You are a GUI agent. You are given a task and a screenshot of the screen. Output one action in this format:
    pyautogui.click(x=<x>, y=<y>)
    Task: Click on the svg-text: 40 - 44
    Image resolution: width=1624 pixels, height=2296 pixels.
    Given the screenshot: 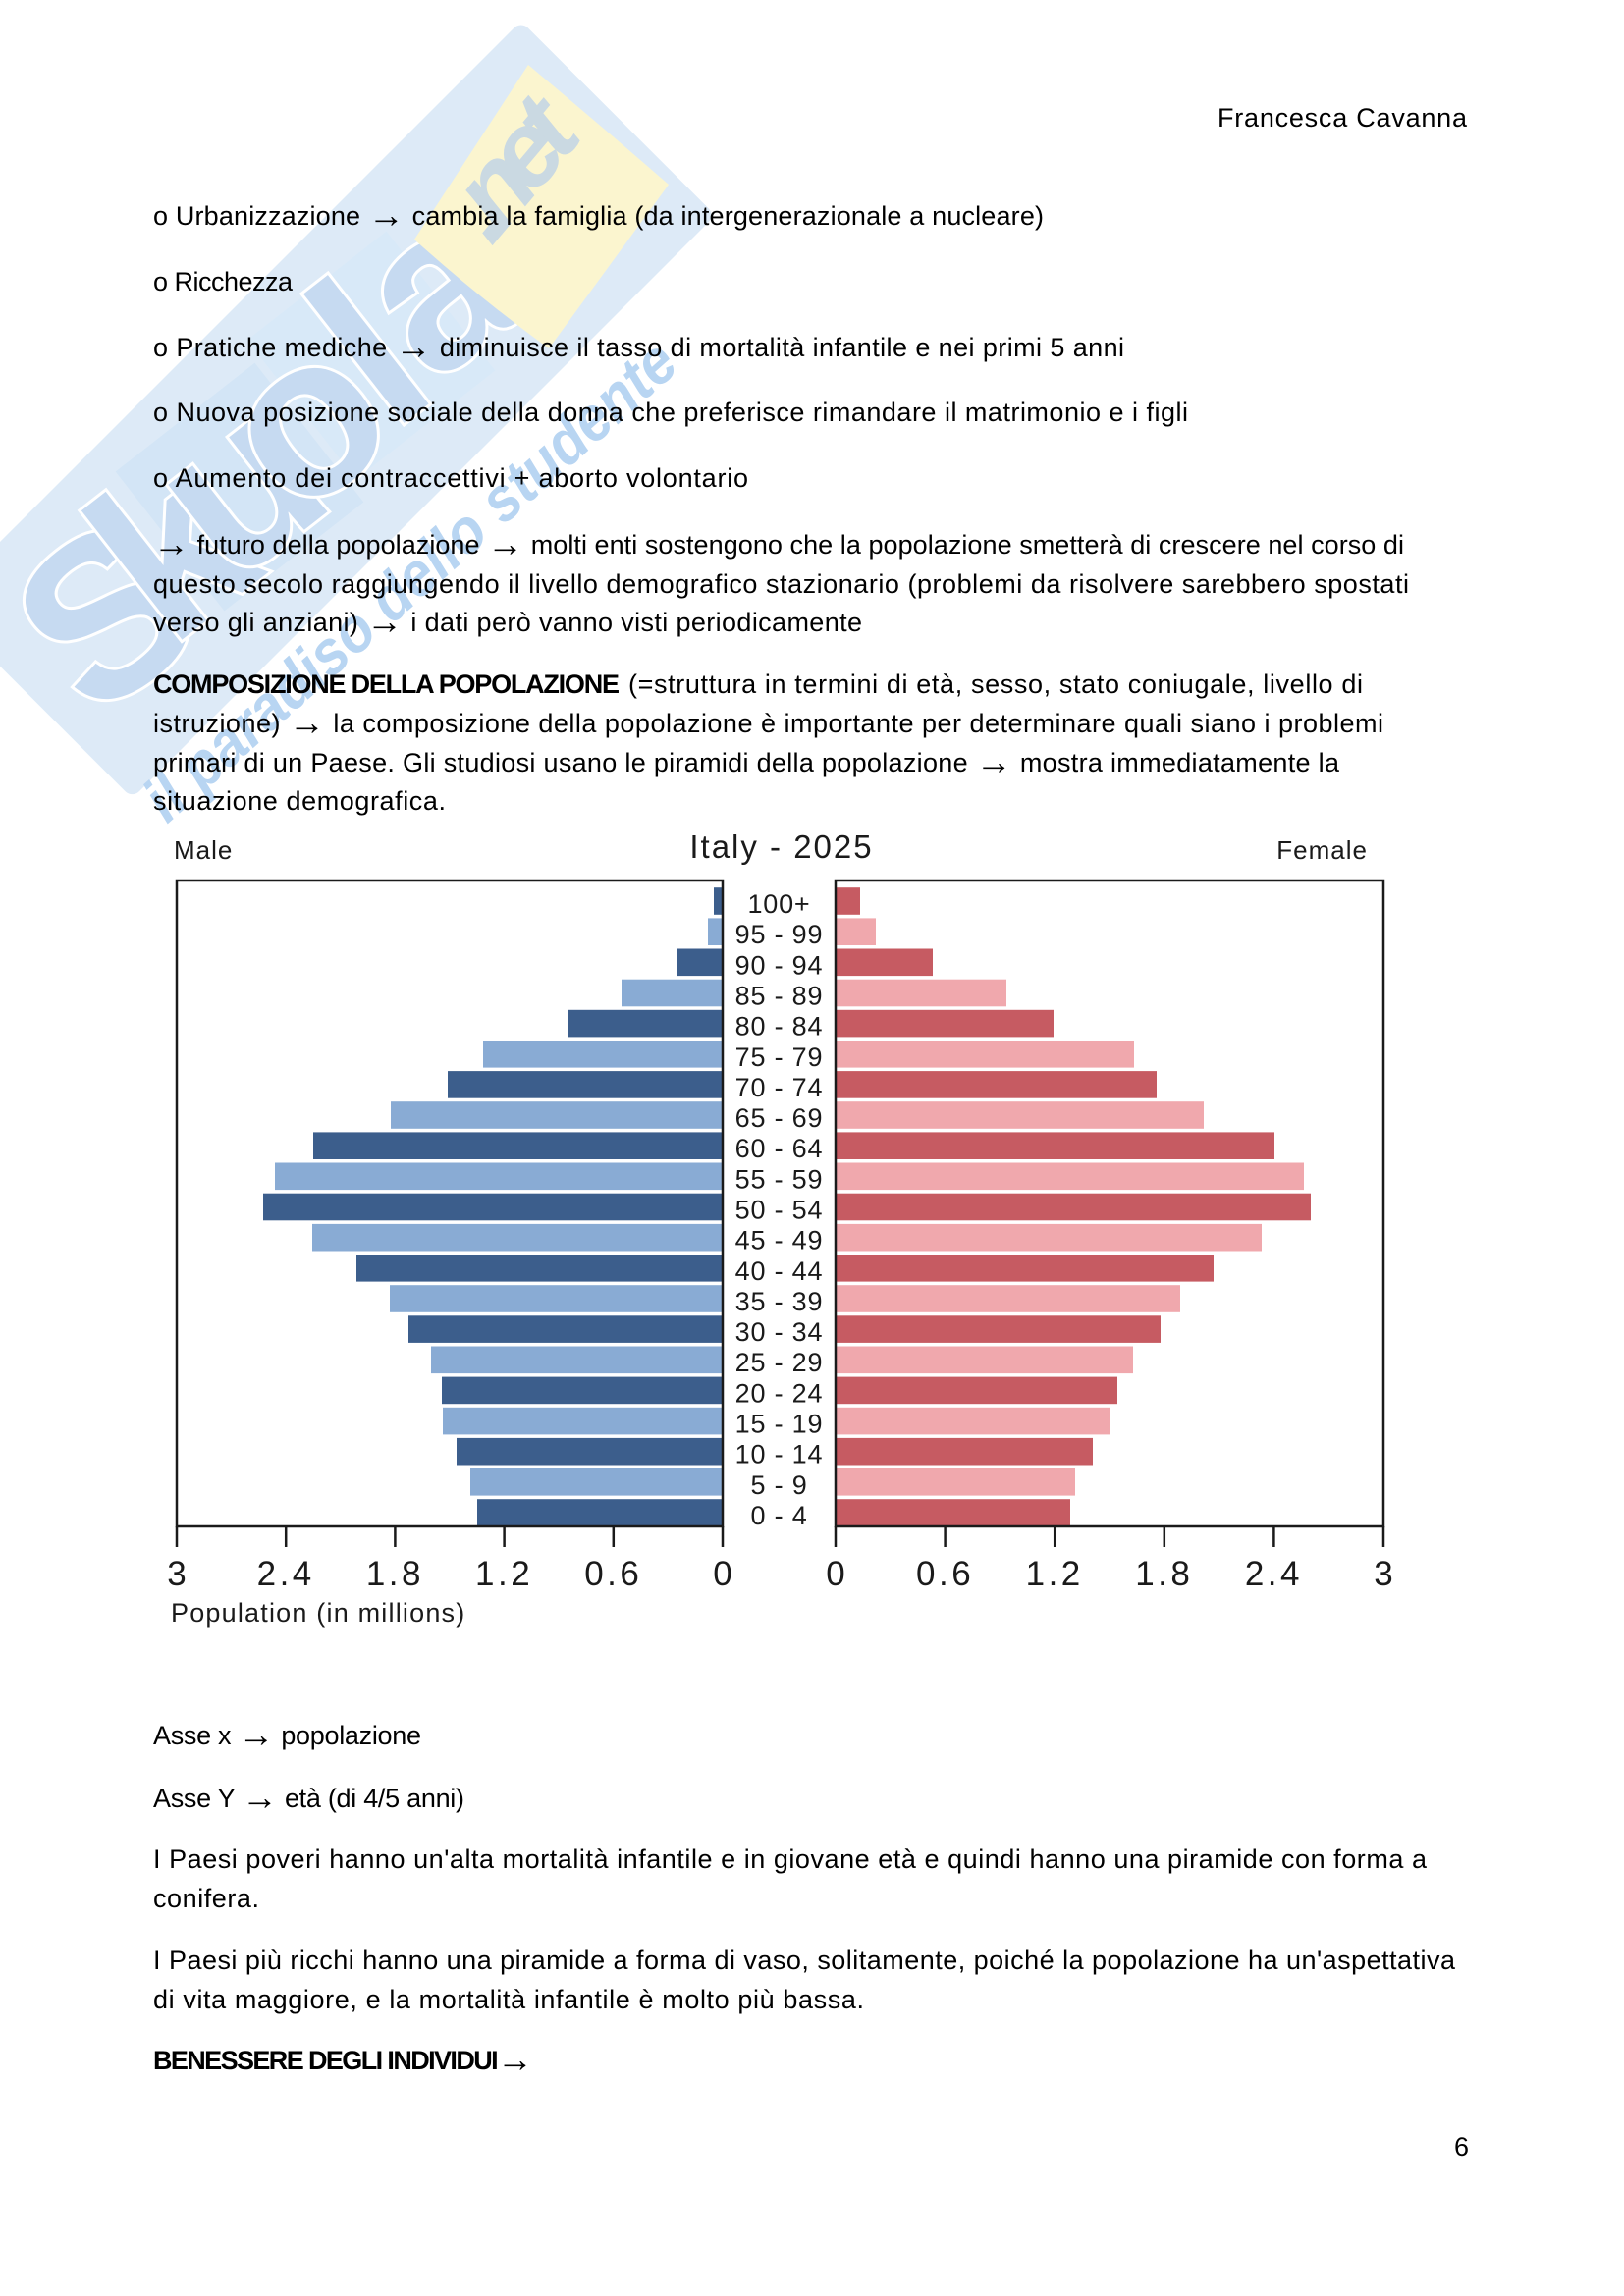 What is the action you would take?
    pyautogui.click(x=779, y=1271)
    